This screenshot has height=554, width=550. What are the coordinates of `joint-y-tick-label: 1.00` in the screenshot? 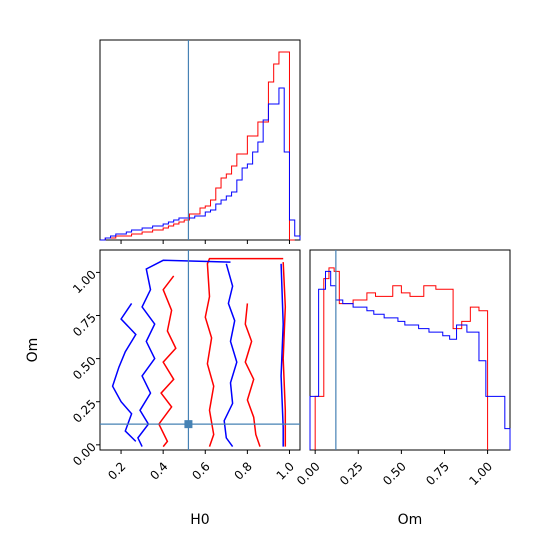 It's located at (84, 281).